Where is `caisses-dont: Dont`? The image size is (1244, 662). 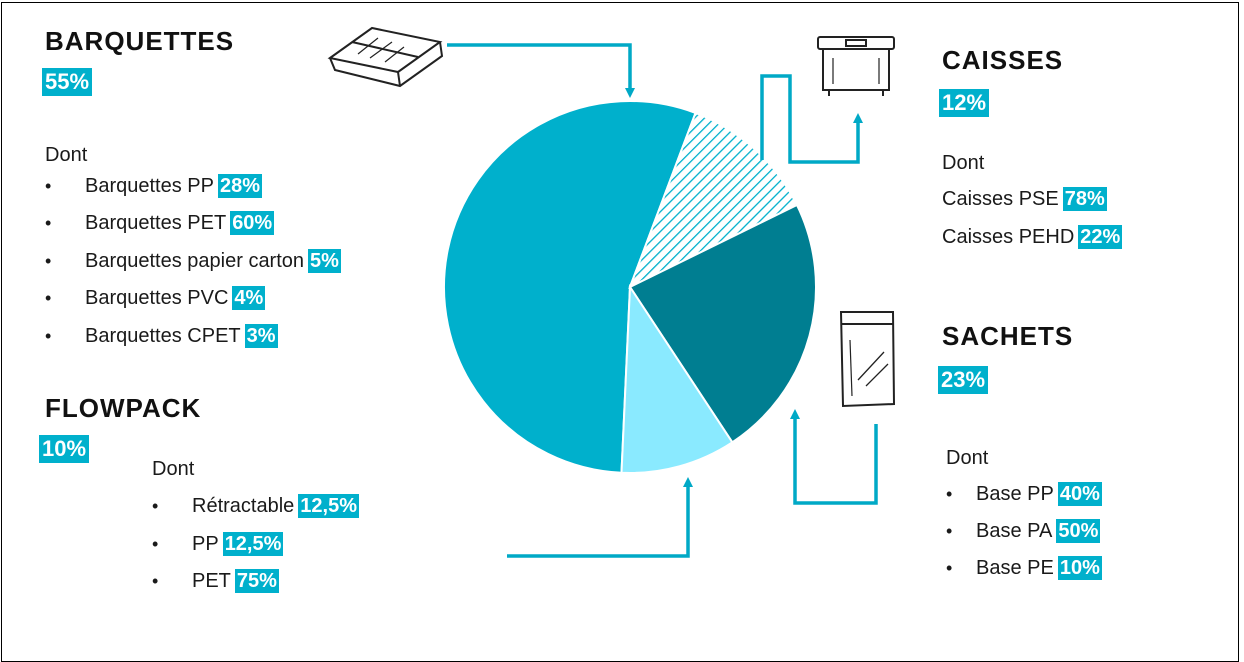 caisses-dont: Dont is located at coordinates (963, 163).